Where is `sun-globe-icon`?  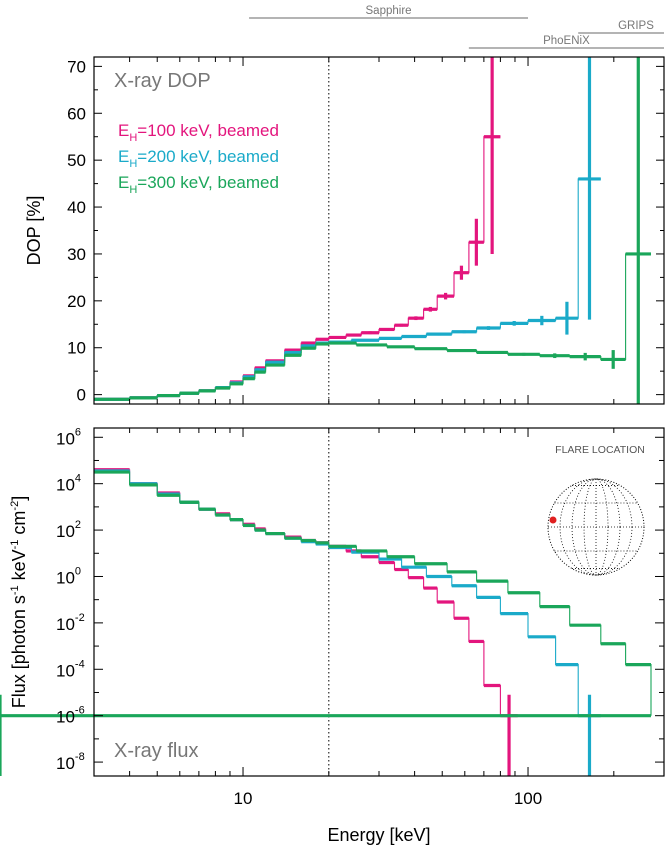 sun-globe-icon is located at coordinates (596, 527).